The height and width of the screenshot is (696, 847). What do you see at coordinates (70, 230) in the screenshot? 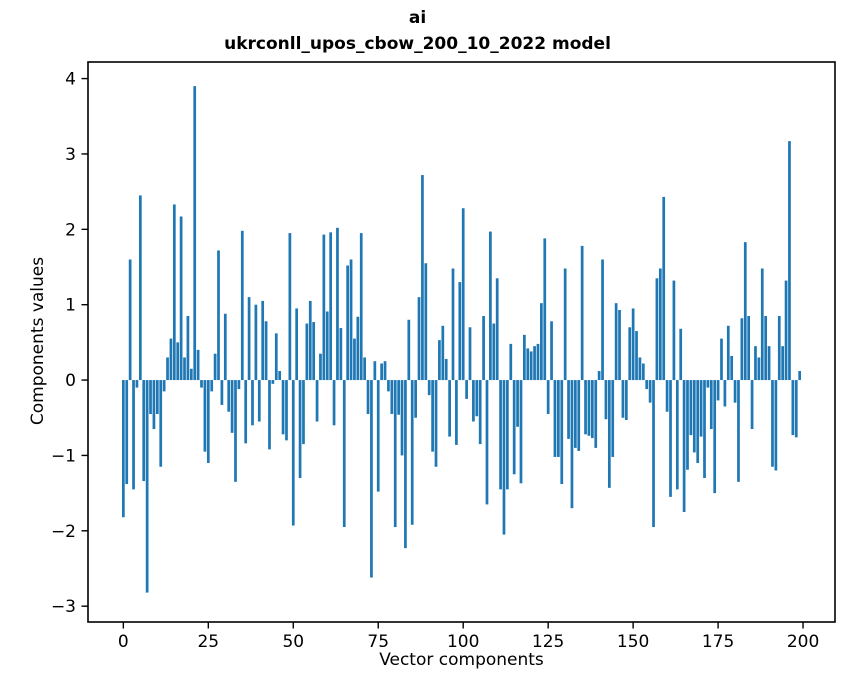
I see `y-tick-label: 2` at bounding box center [70, 230].